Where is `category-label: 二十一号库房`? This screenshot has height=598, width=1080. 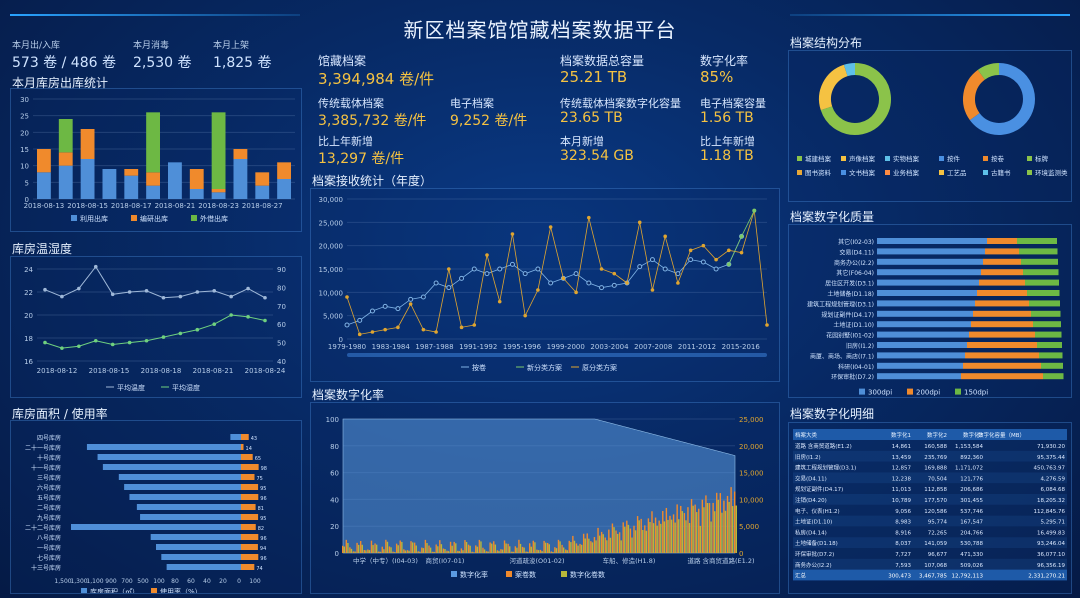 category-label: 二十一号库房 is located at coordinates (43, 448).